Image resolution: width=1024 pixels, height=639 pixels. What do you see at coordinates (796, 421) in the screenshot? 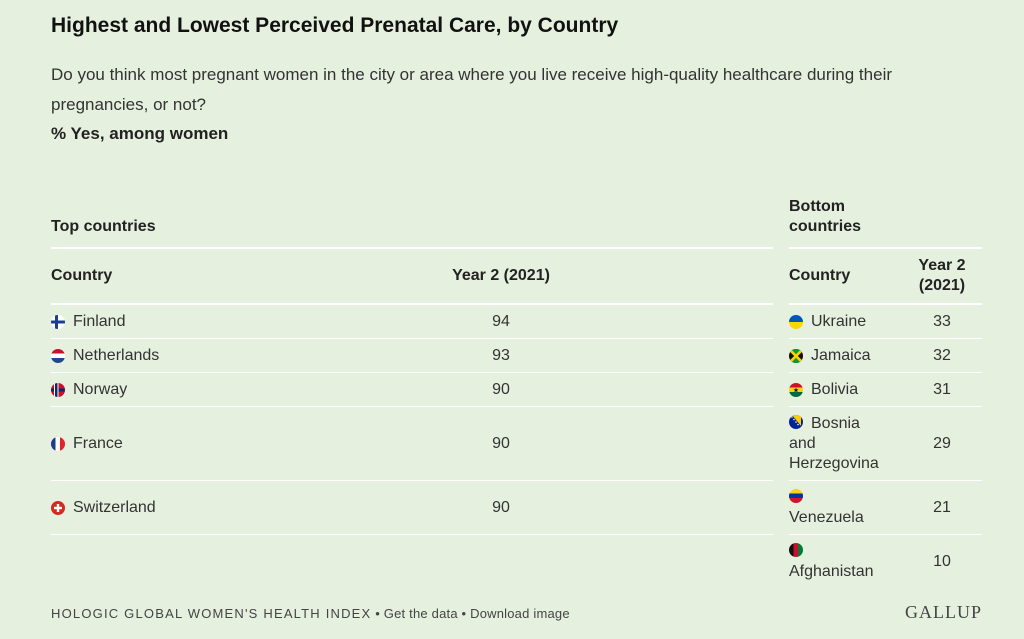
I see `bosnia-flag-icon` at bounding box center [796, 421].